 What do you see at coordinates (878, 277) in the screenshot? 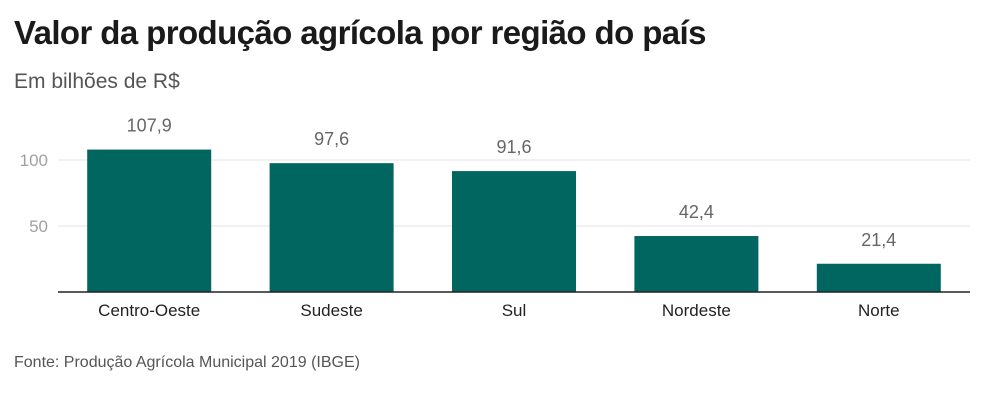
I see `bar-norte` at bounding box center [878, 277].